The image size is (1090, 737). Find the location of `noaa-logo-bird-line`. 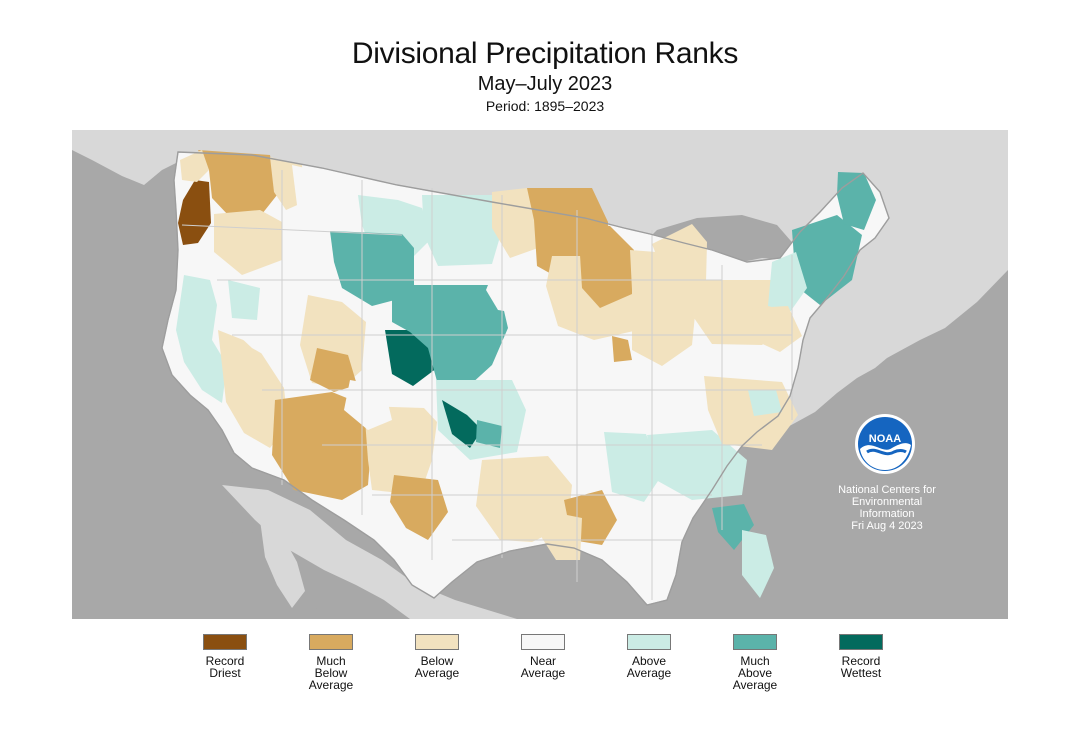

noaa-logo-bird-line is located at coordinates (886, 452).